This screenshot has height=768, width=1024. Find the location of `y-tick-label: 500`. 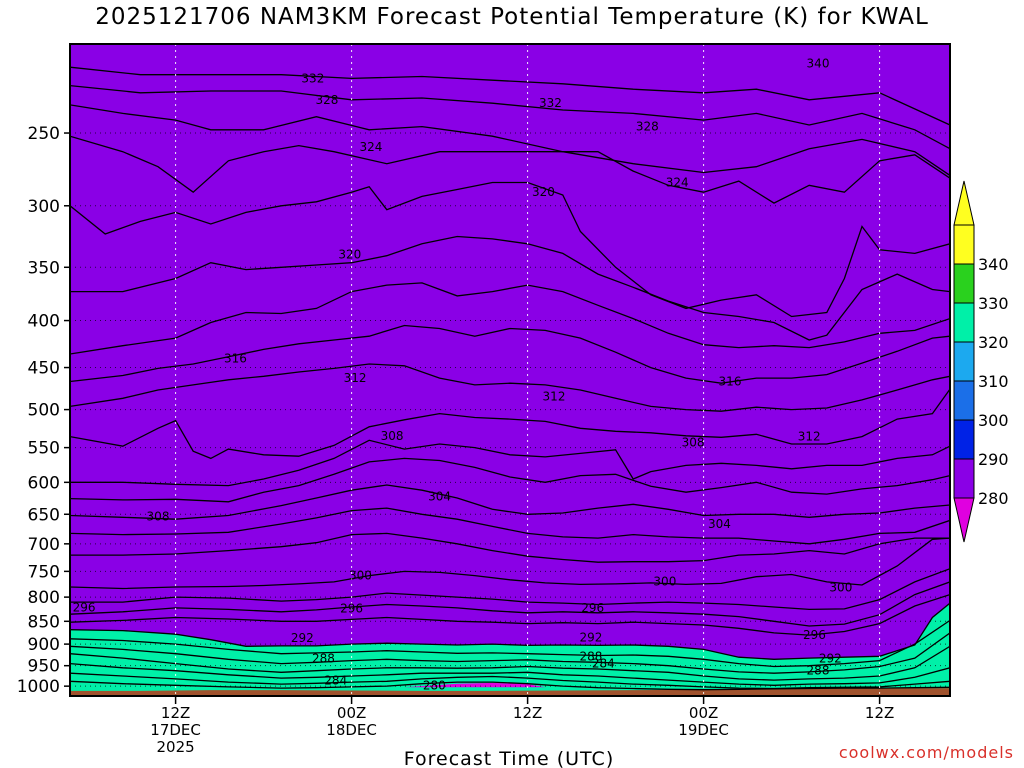

y-tick-label: 500 is located at coordinates (44, 411).